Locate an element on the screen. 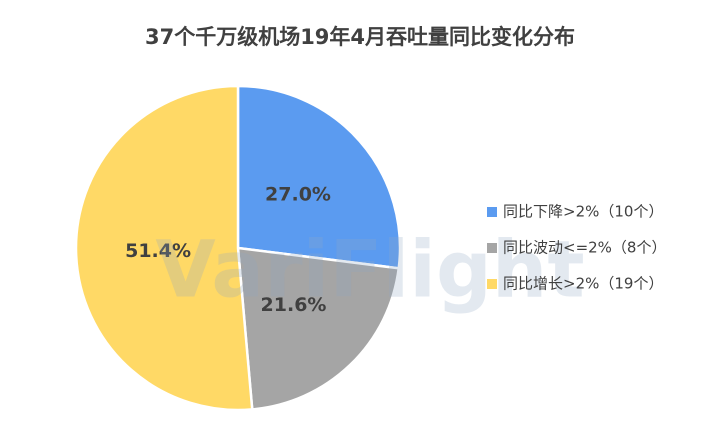  data-labels: 27.0% 21.6% 51.4% is located at coordinates (228, 250).